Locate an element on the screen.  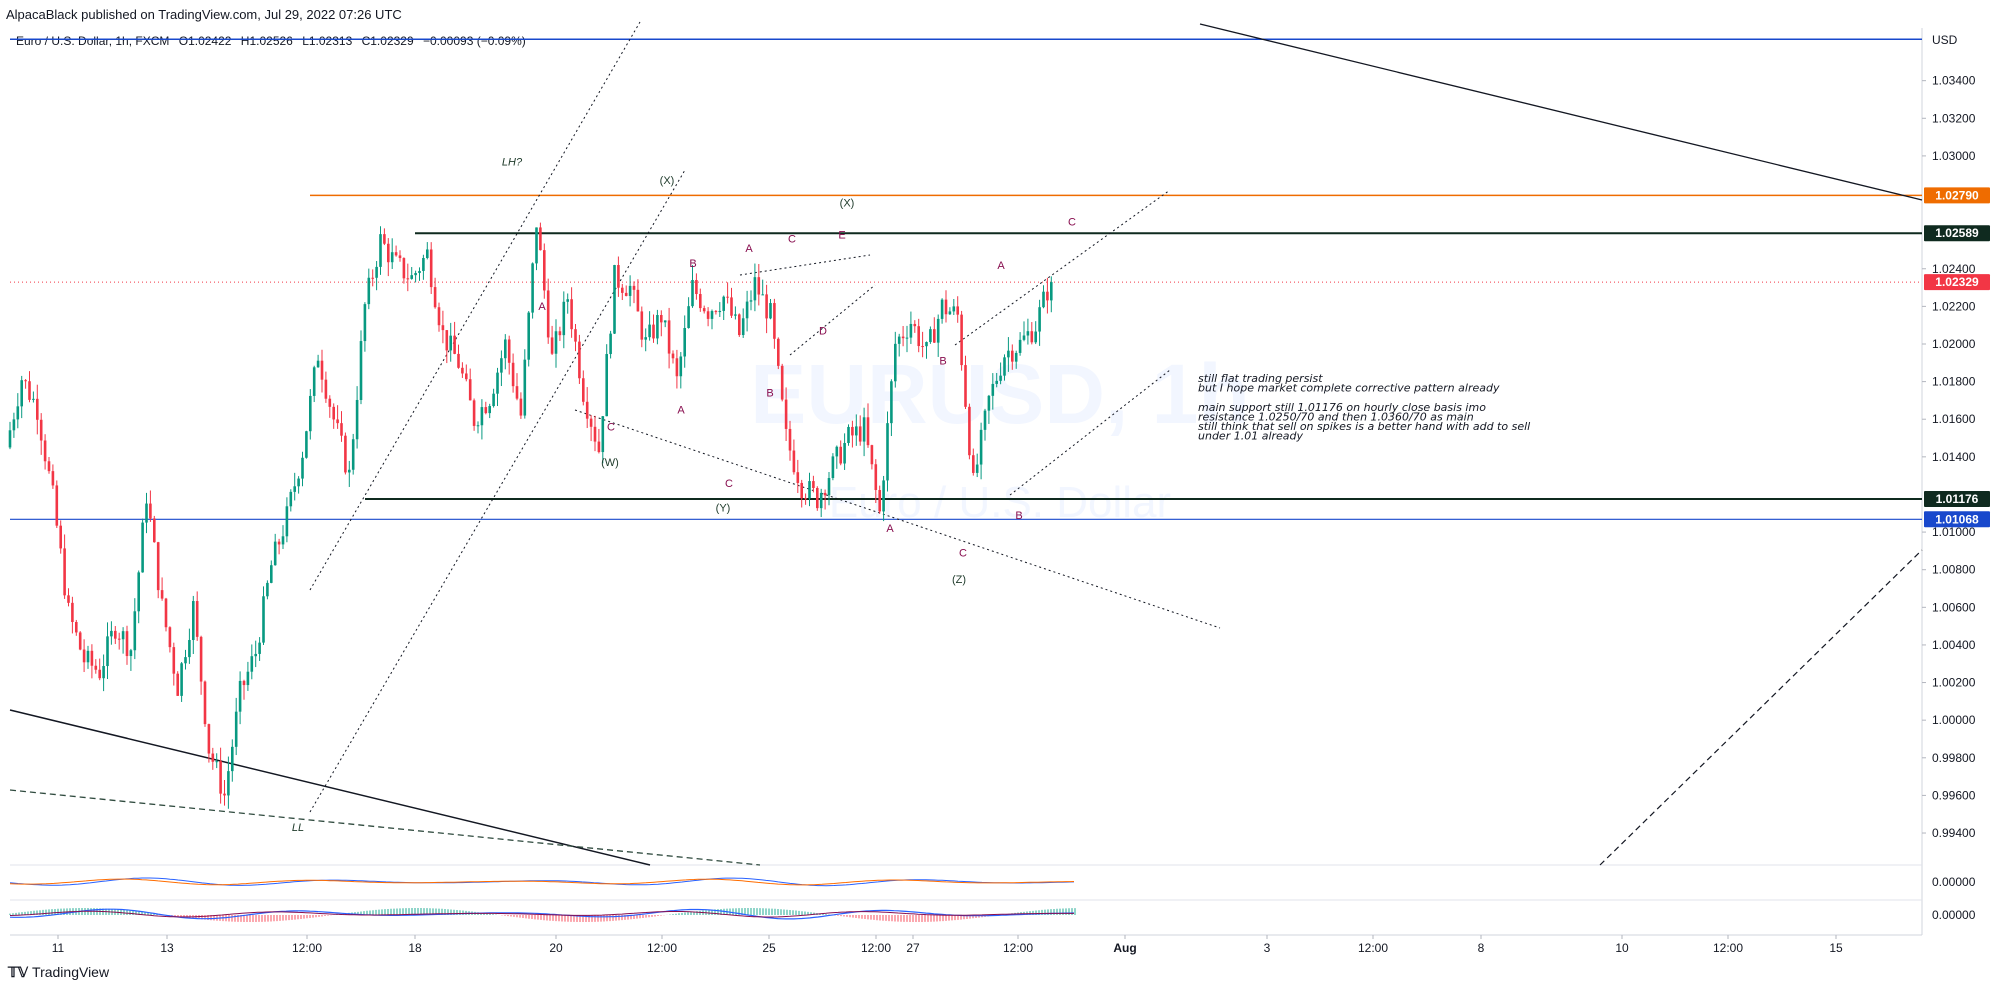
oscillator-line is located at coordinates (542, 882).